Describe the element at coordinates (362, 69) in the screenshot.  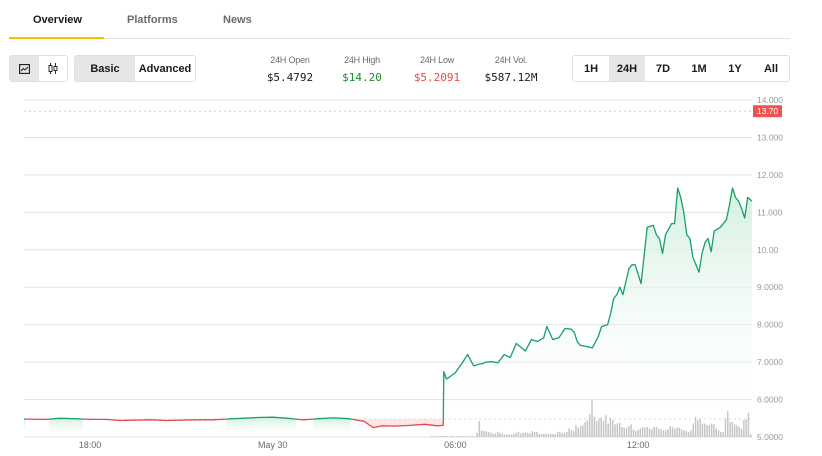
I see `stat-24h-high: 24H High $14.20` at that location.